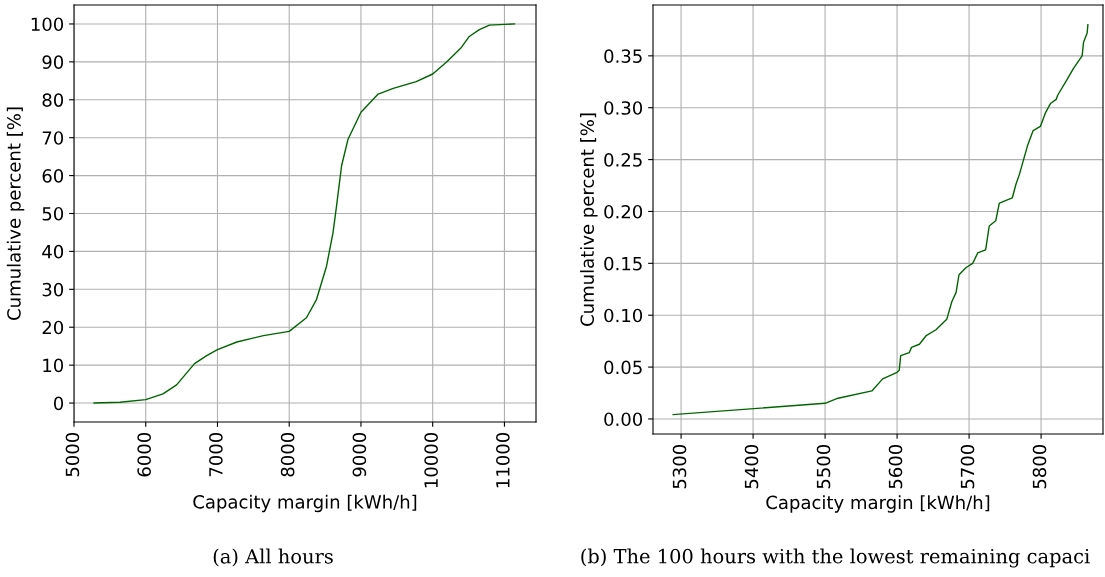 This screenshot has height=577, width=1105. I want to click on y-tick-label: 0.10, so click(623, 315).